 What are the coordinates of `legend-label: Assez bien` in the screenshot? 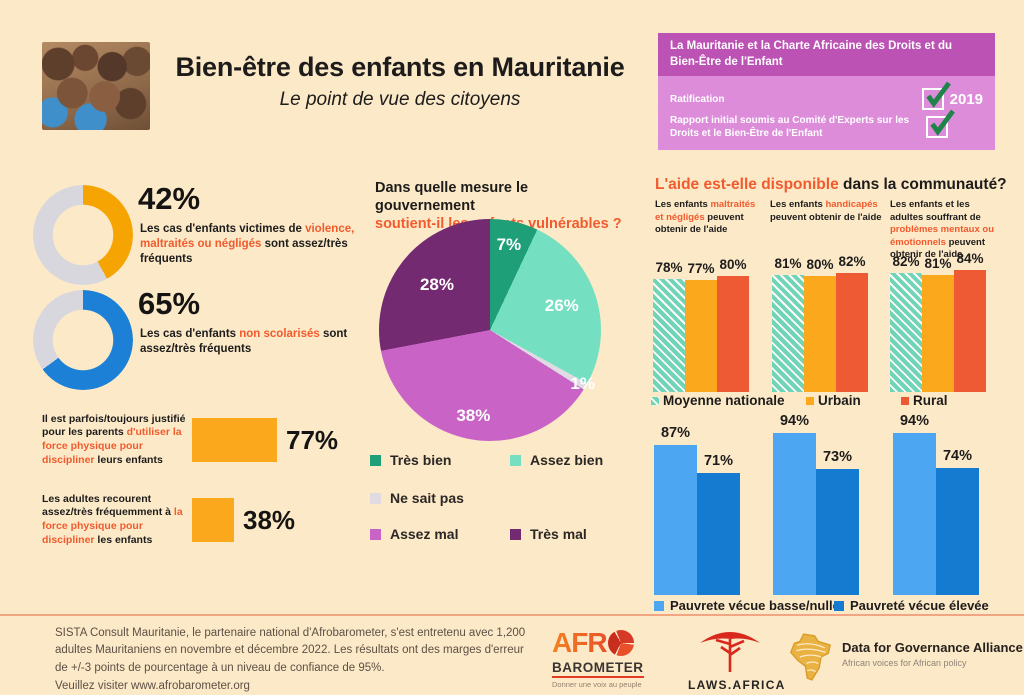 It's located at (567, 460).